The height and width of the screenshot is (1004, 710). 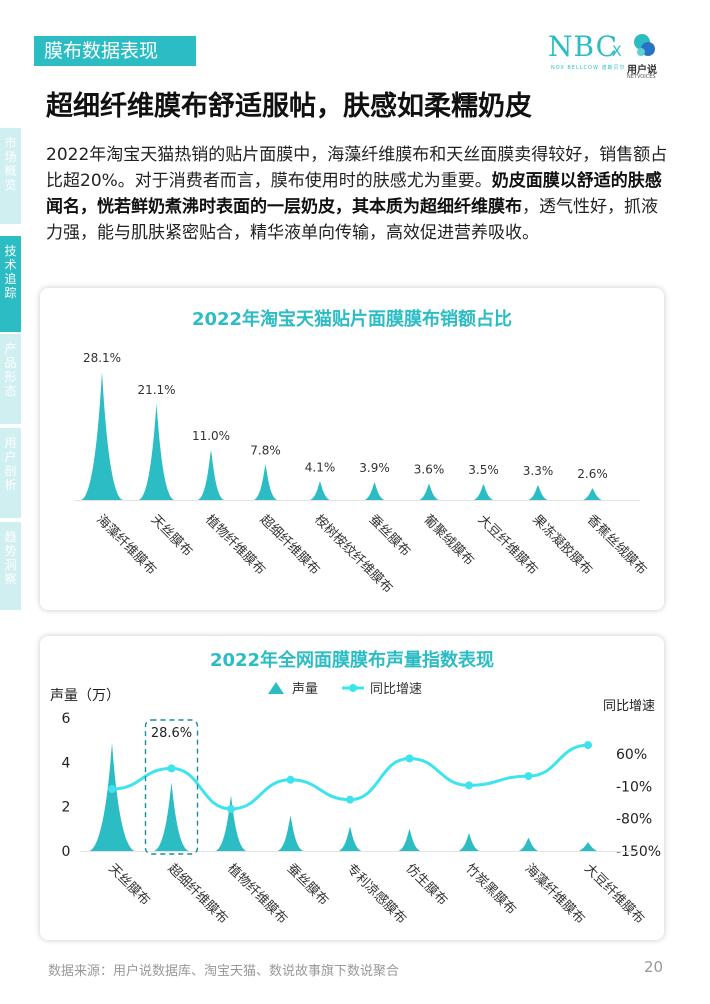 What do you see at coordinates (102, 358) in the screenshot?
I see `data-label: 28.1%` at bounding box center [102, 358].